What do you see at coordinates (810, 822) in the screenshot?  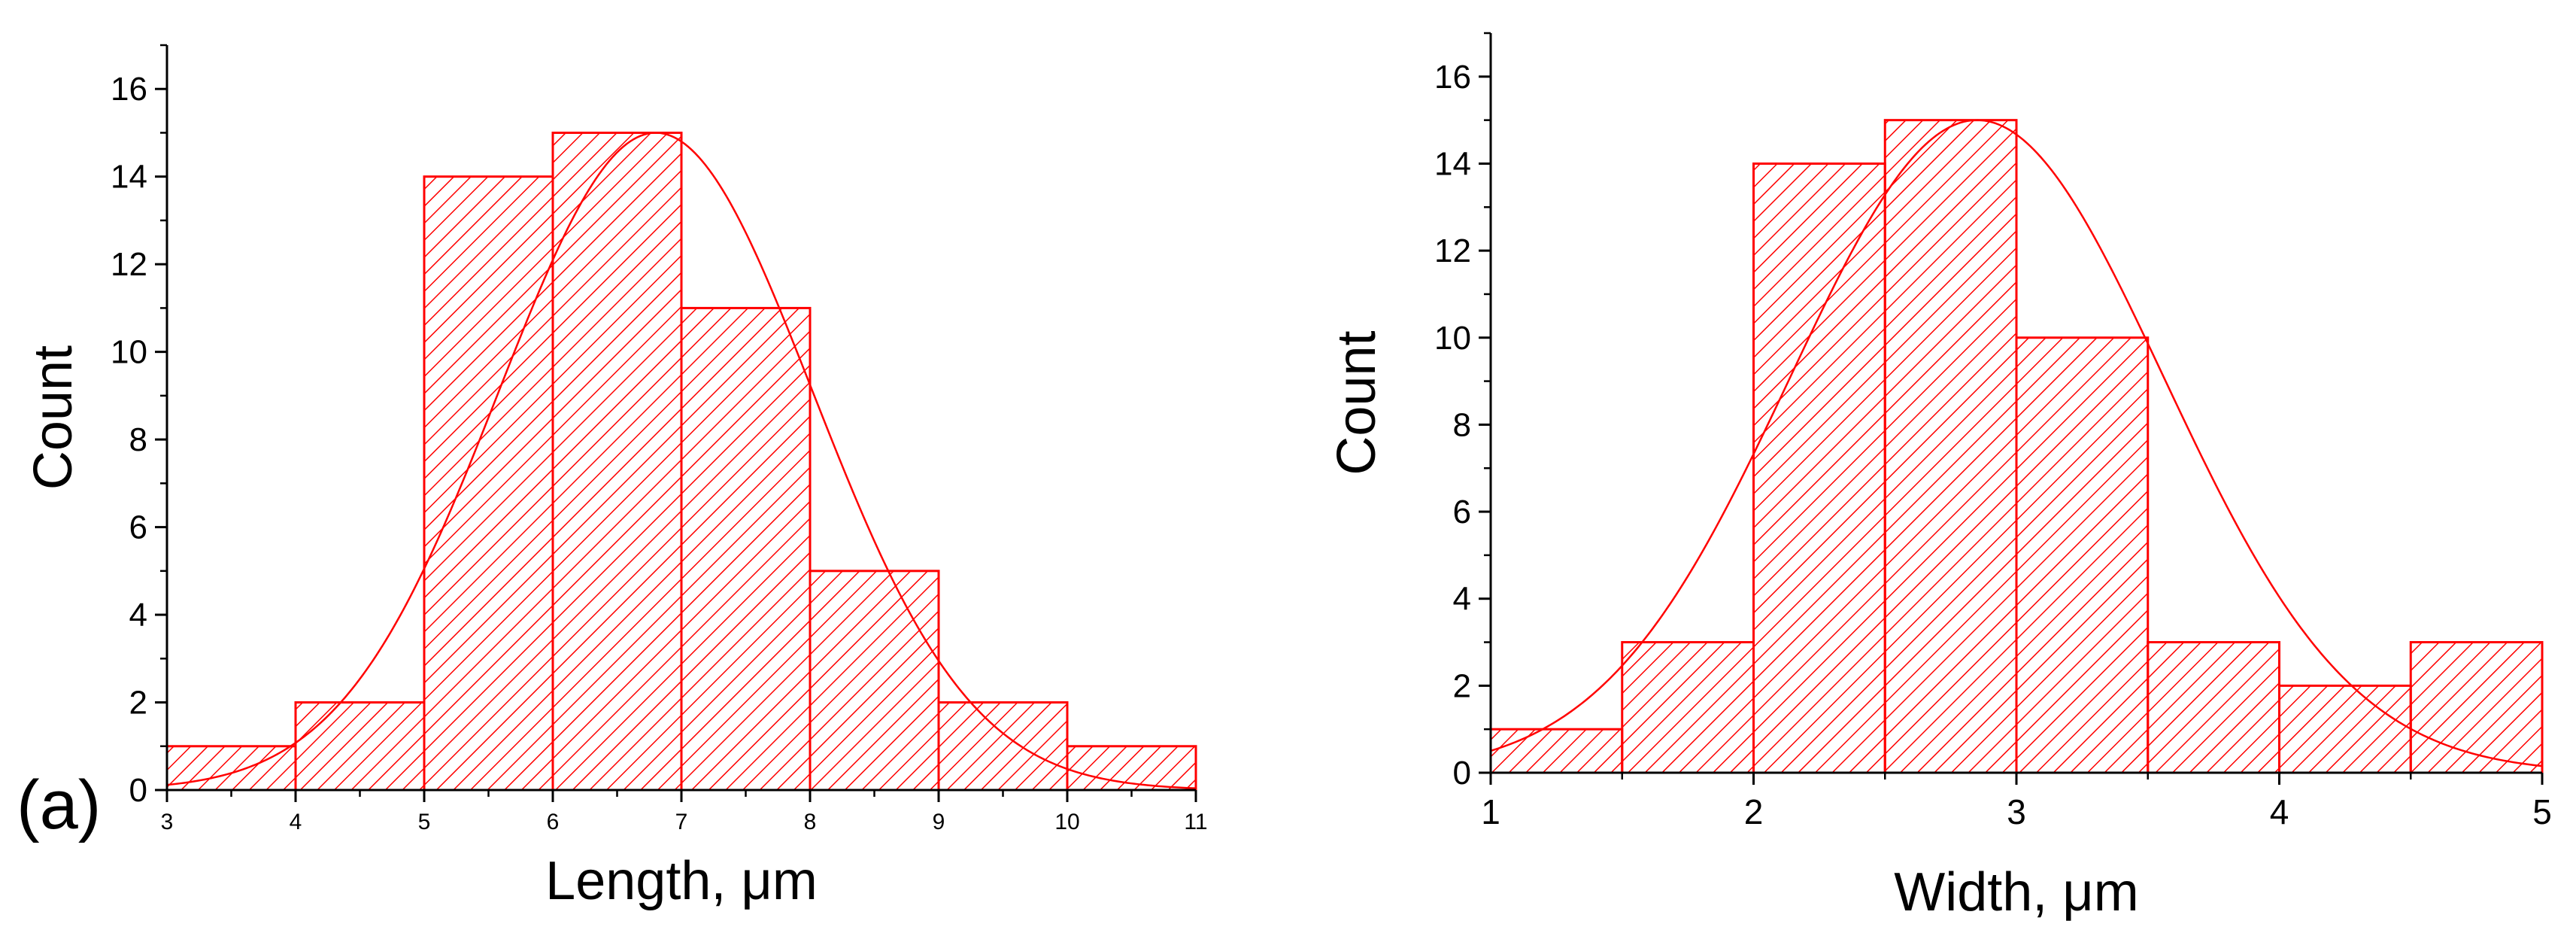 I see `x-tick-label: 8` at bounding box center [810, 822].